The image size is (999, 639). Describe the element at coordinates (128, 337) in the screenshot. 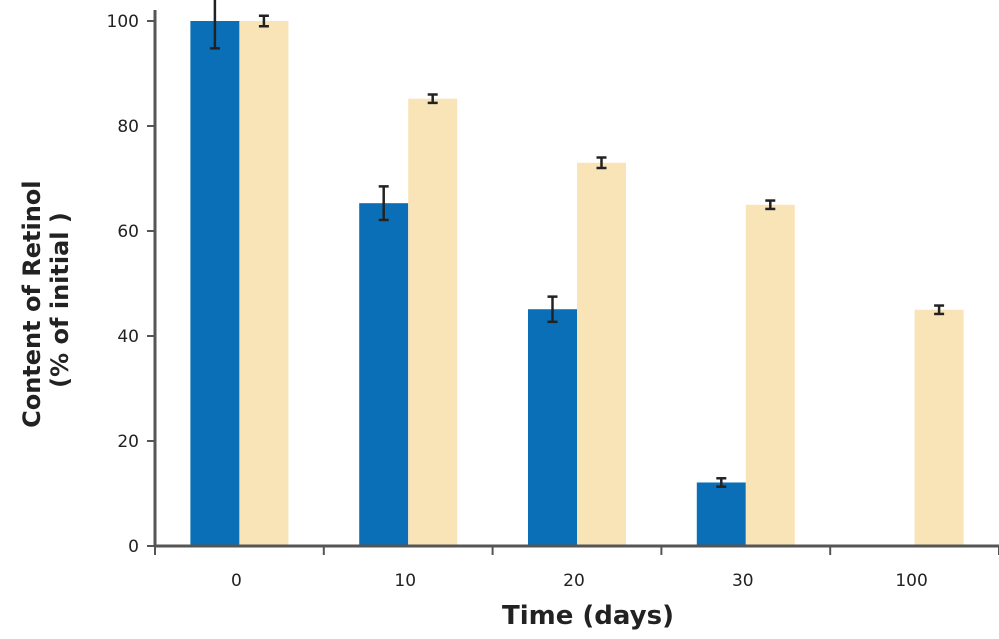

I see `y-tick-label-40: 40` at that location.